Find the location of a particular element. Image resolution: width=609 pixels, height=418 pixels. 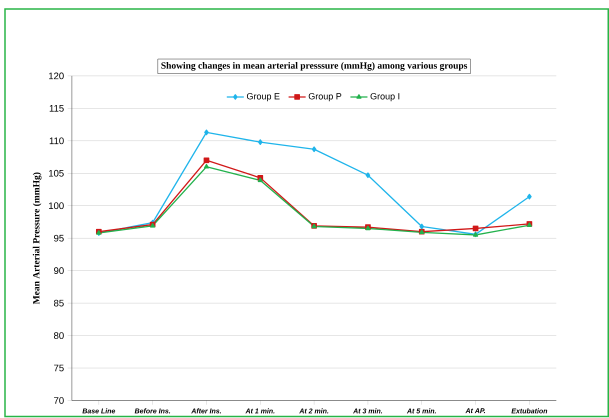

chart-title: Showing changes in mean arterial presssure (mmHg) among various groups is located at coordinates (314, 66).